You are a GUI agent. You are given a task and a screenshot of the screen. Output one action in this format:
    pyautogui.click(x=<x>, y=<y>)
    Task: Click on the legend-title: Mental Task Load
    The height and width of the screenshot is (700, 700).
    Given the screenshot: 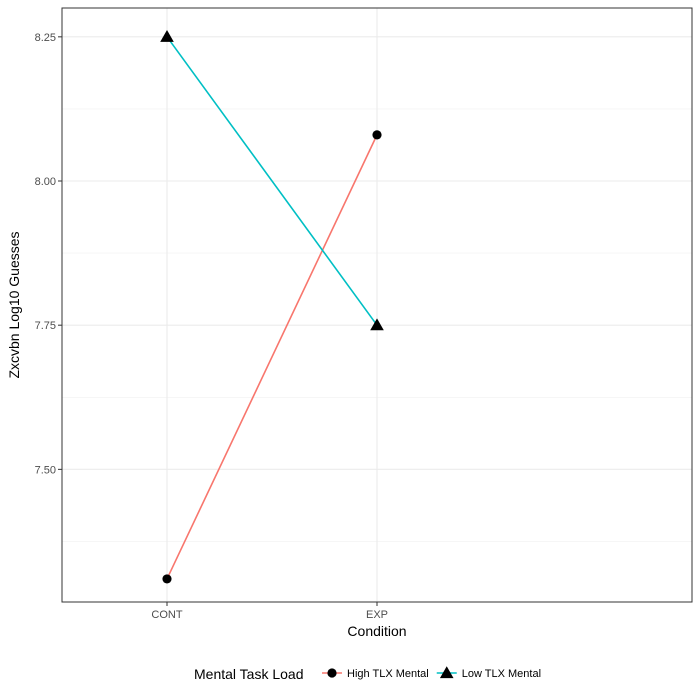 What is the action you would take?
    pyautogui.click(x=248, y=674)
    